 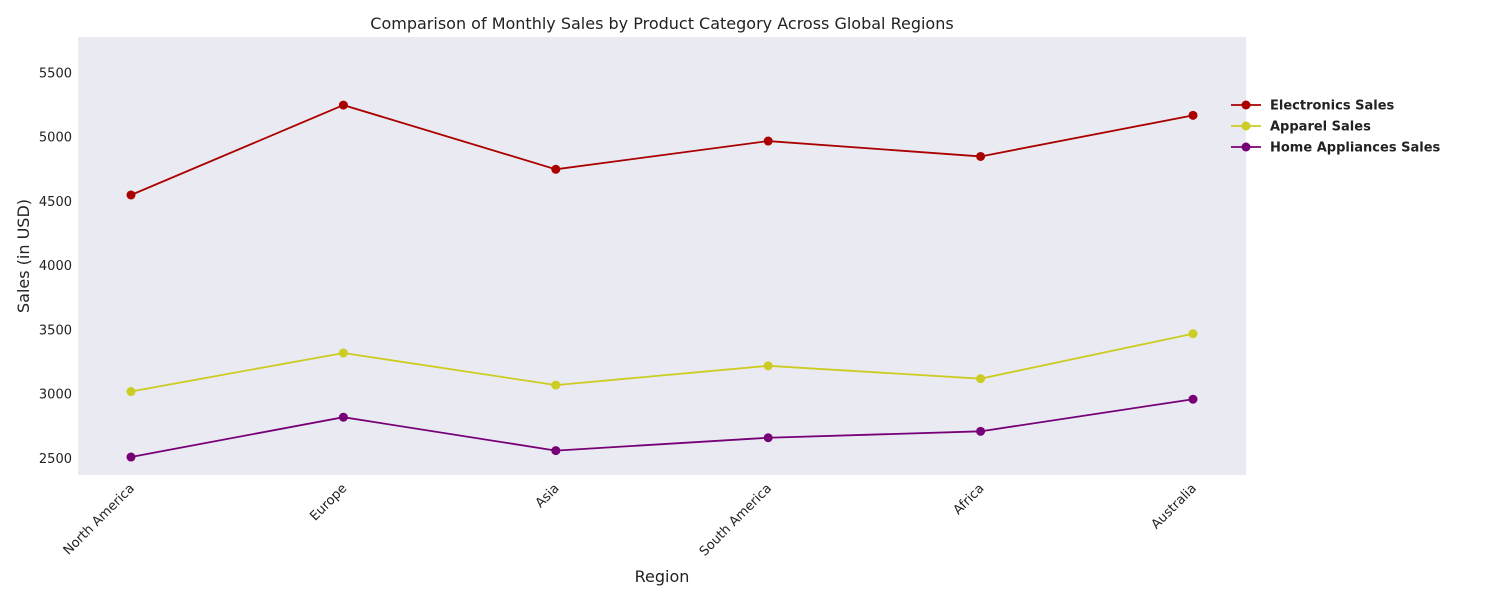 What do you see at coordinates (55, 395) in the screenshot?
I see `y-tick-label: 3000` at bounding box center [55, 395].